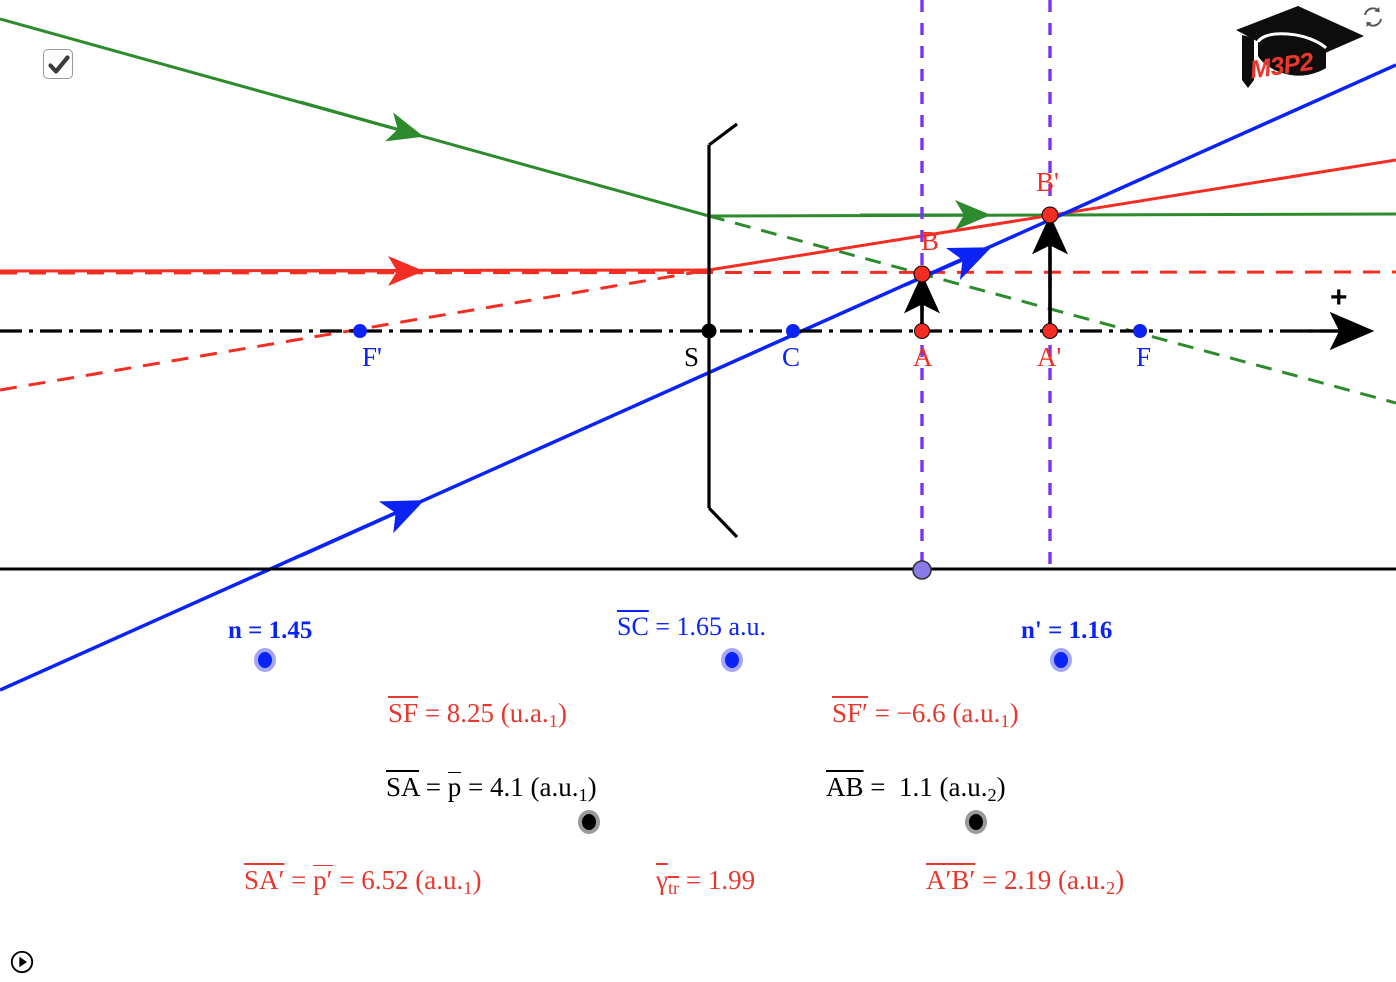  I want to click on readout-SF-prime: SF′ = −6.6 (a.u.1), so click(925, 715).